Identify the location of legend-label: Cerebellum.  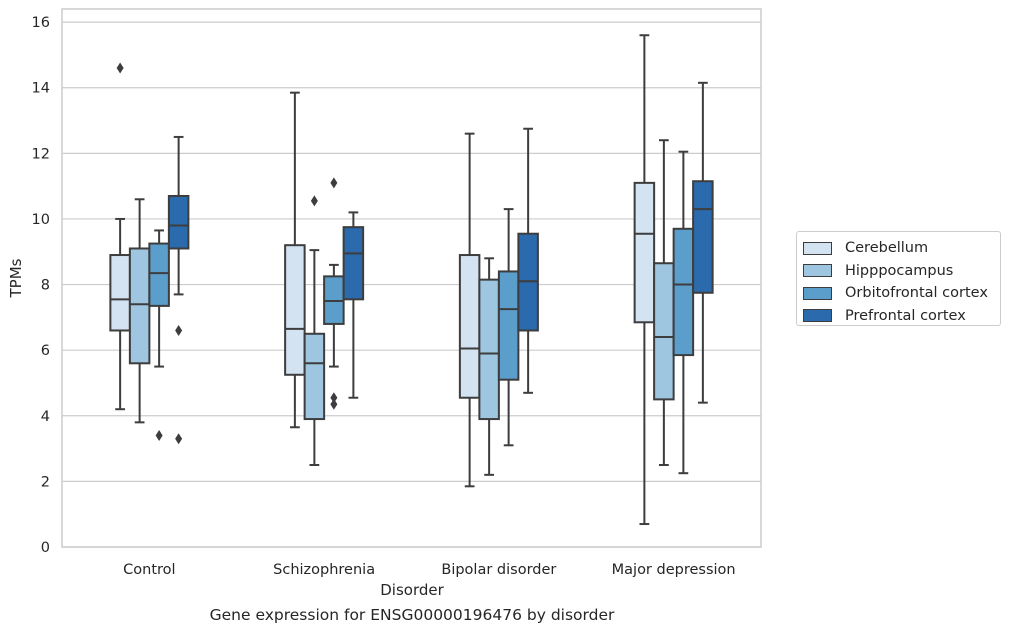
(887, 248).